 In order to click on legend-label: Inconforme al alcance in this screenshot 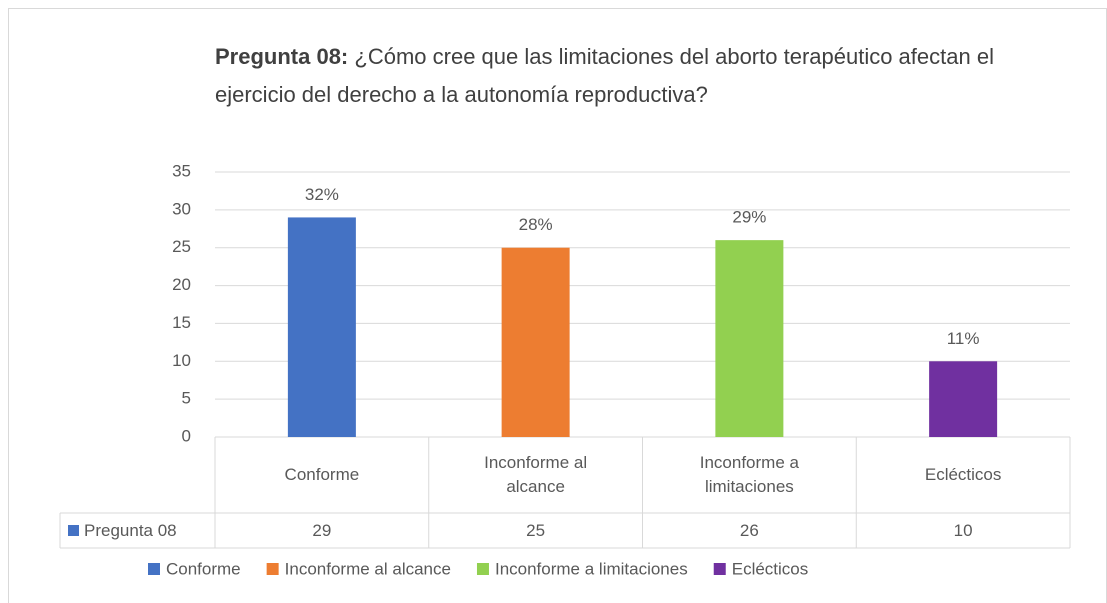, I will do `click(368, 568)`.